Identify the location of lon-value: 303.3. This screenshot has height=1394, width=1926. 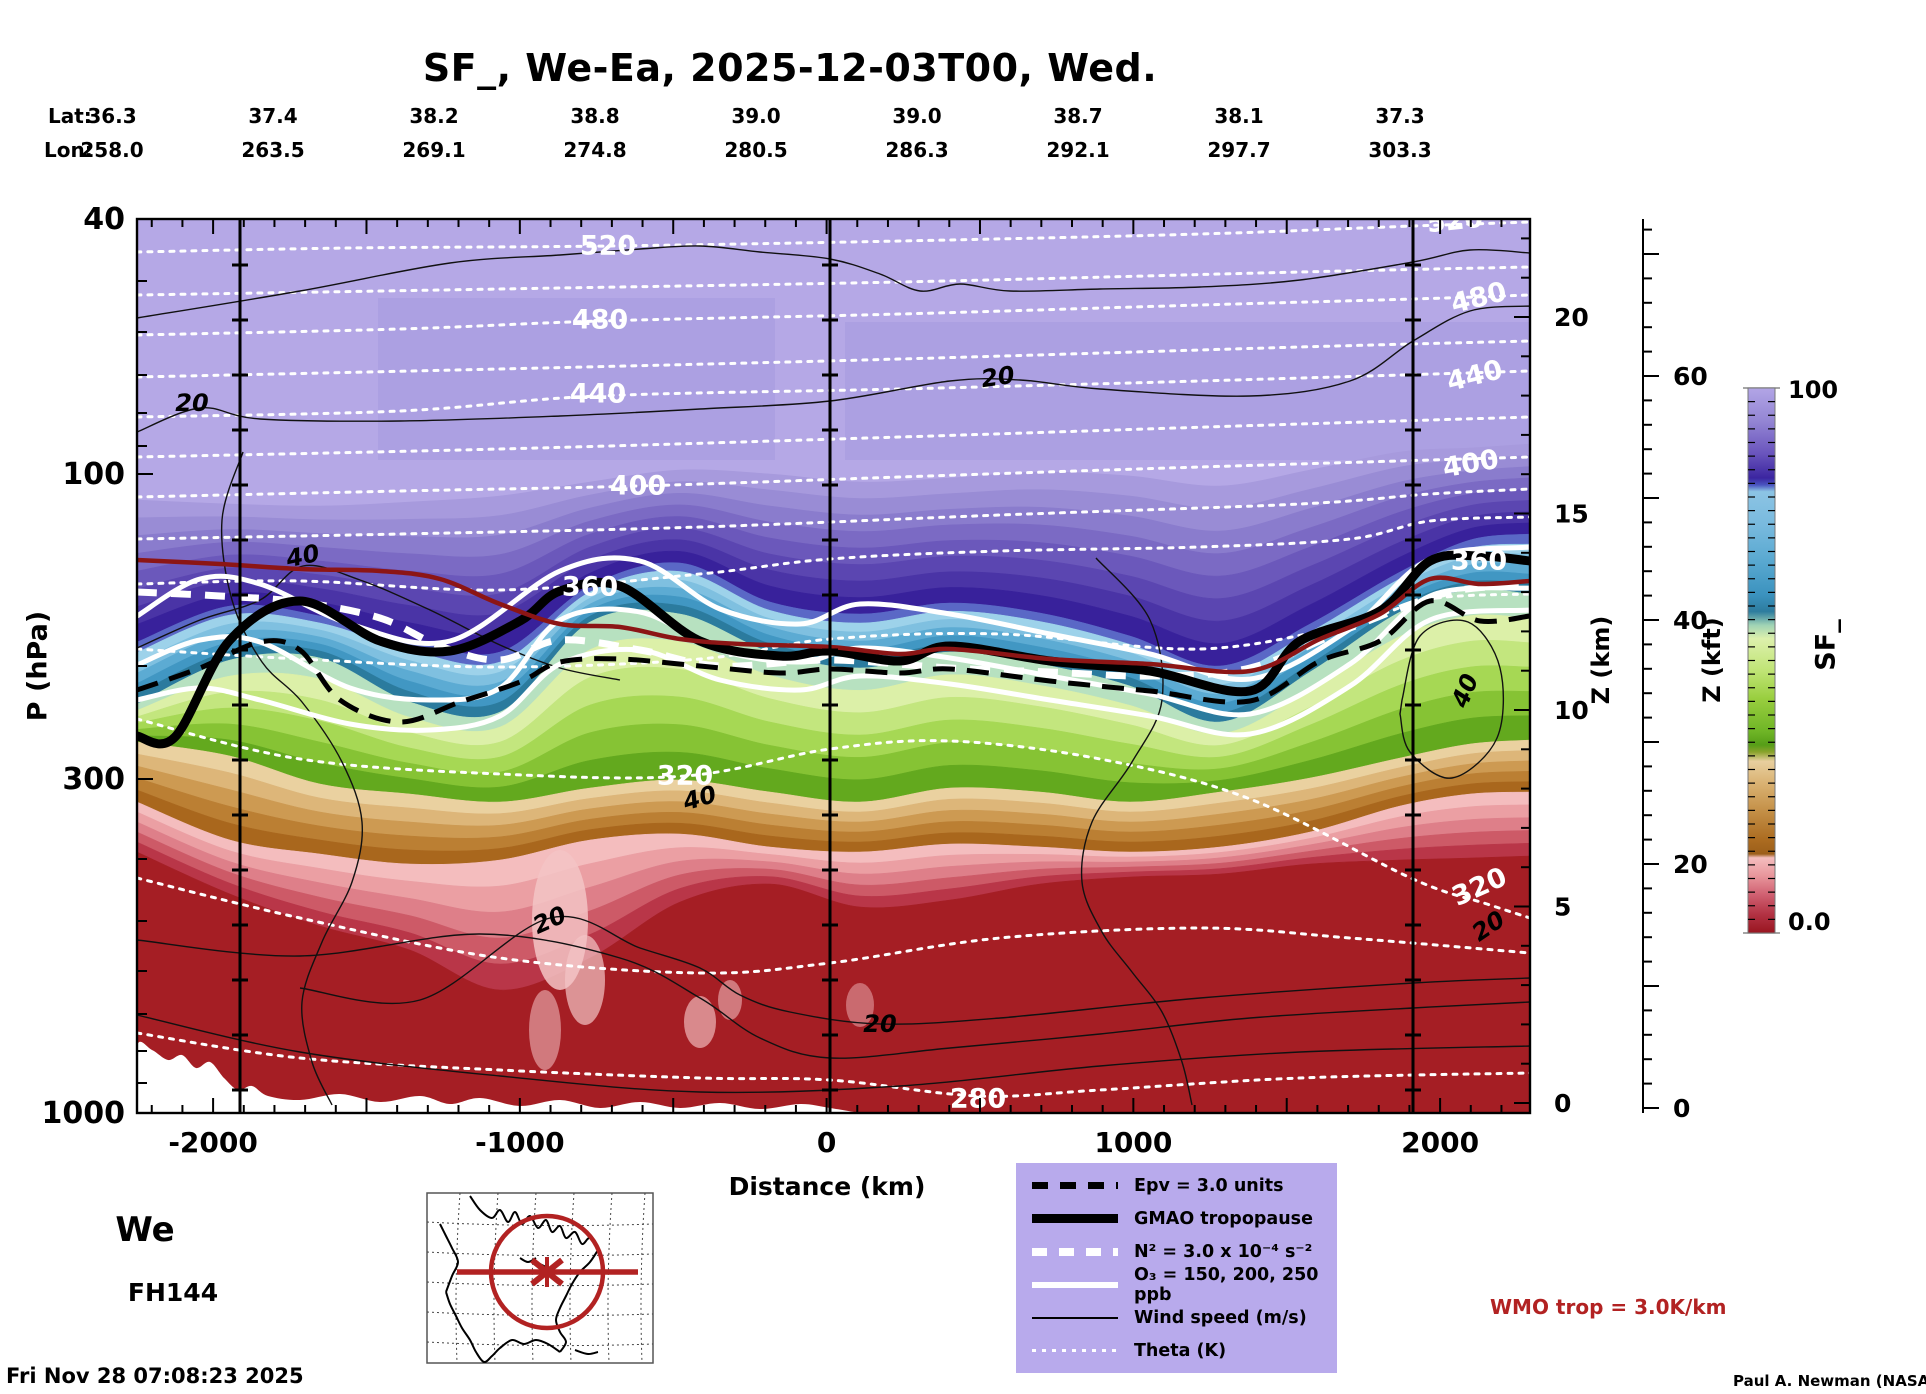
(1400, 150).